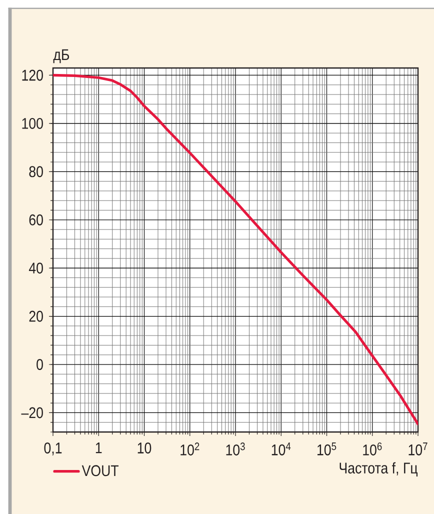 The height and width of the screenshot is (514, 434). Describe the element at coordinates (372, 449) in the screenshot. I see `x-tick-label: 10$^{6}$` at that location.